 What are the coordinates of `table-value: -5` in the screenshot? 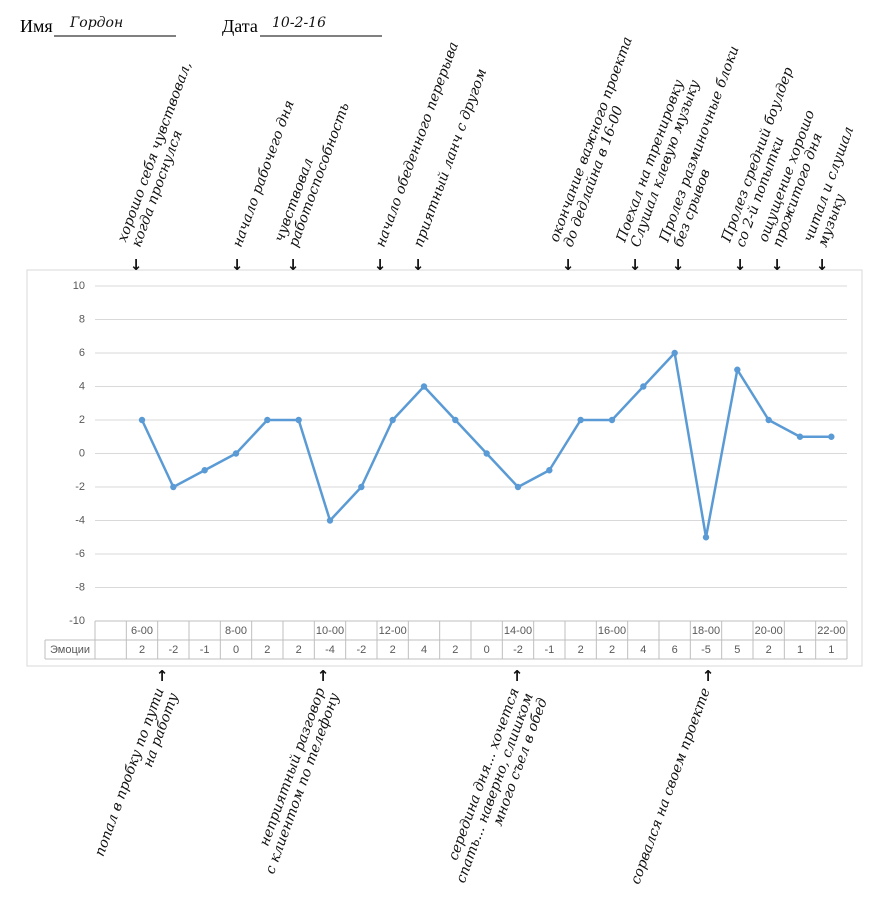 It's located at (706, 650).